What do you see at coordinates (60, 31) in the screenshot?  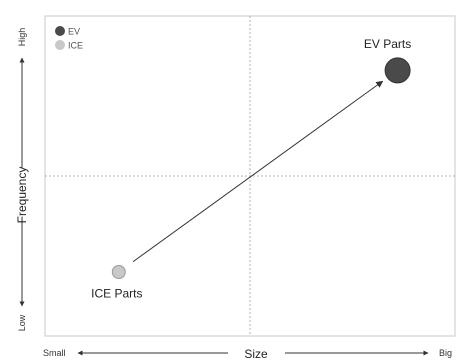 I see `legend-swatch-ev` at bounding box center [60, 31].